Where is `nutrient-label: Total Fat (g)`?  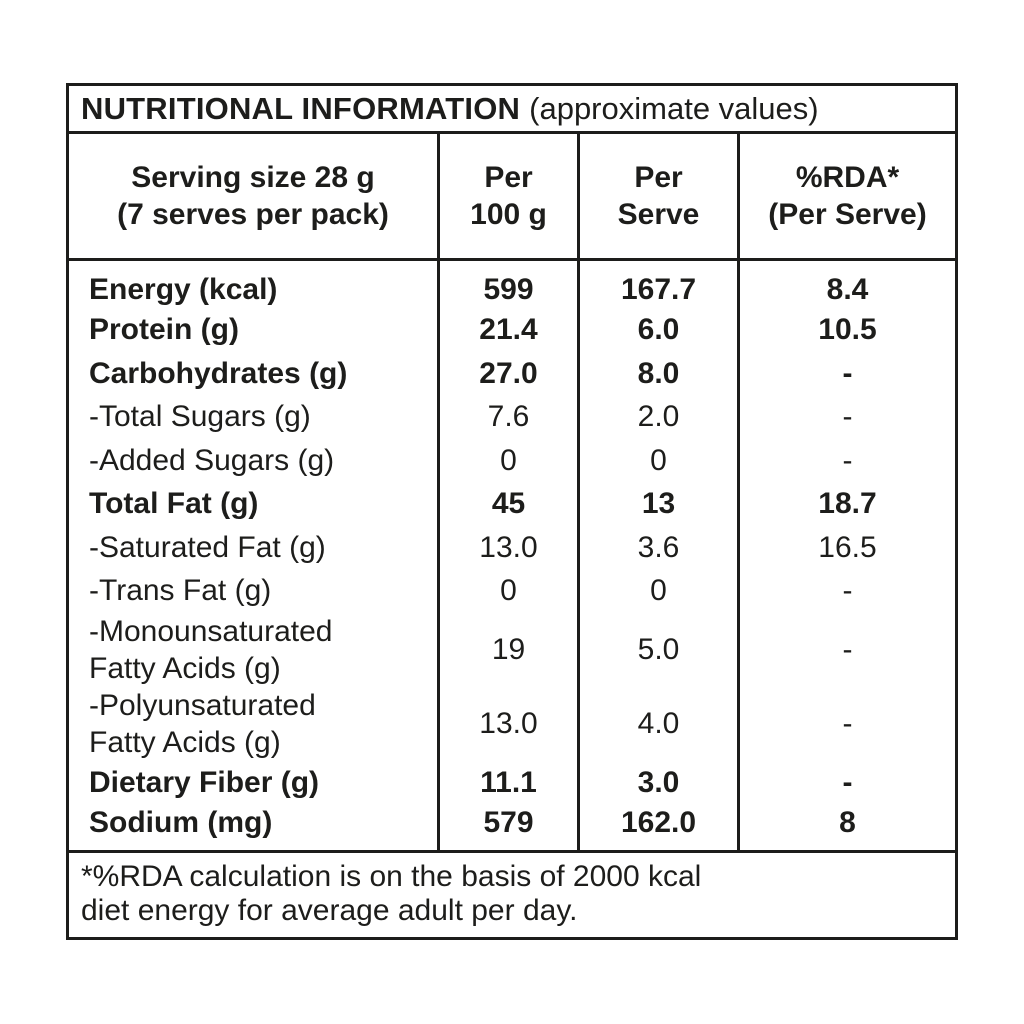 nutrient-label: Total Fat (g) is located at coordinates (254, 504).